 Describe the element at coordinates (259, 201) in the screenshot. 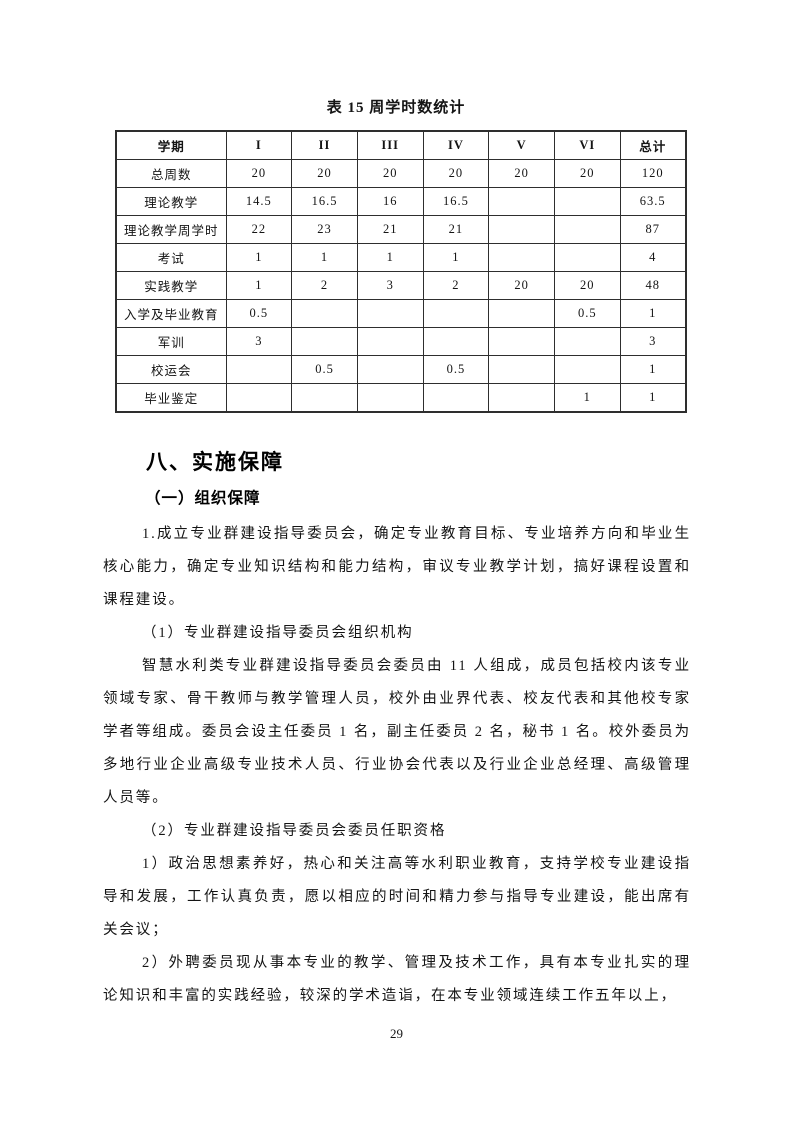

I see `table-cell: 14.5` at that location.